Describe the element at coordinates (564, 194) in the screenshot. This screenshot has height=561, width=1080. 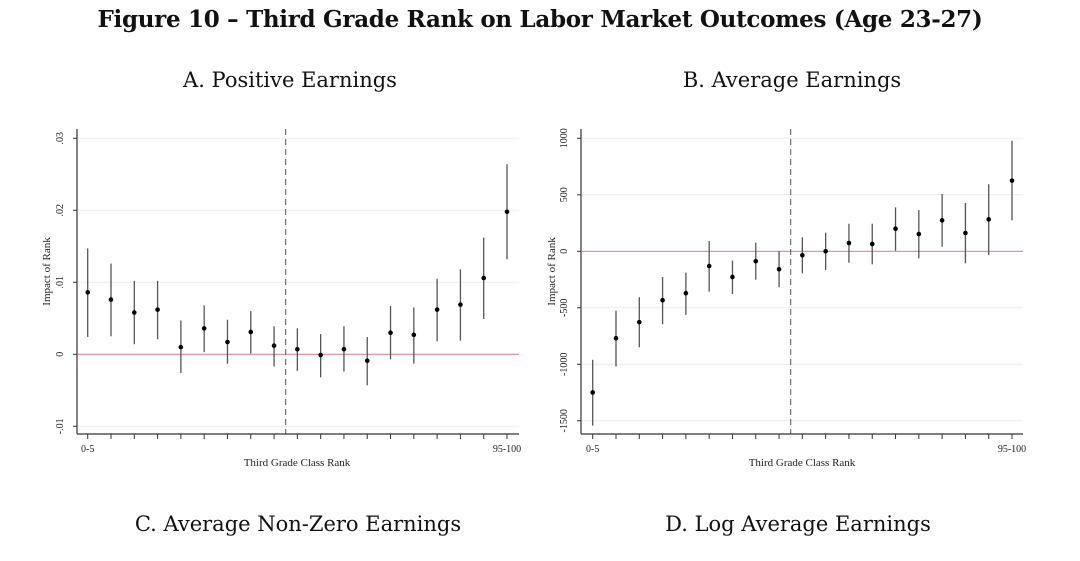
I see `y-tick-label: 500` at that location.